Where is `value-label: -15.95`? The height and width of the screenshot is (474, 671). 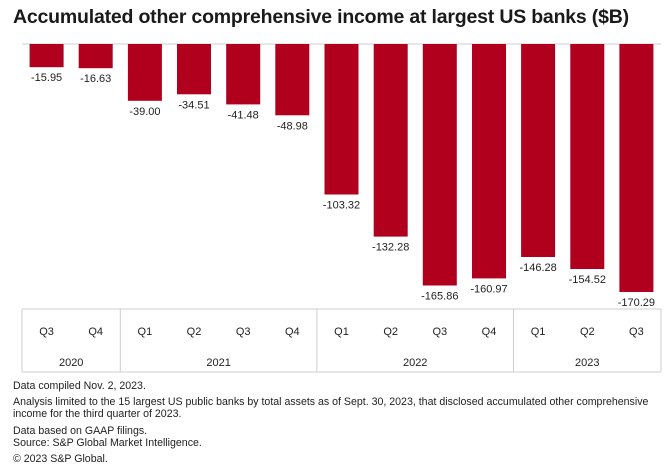 value-label: -15.95 is located at coordinates (46, 78).